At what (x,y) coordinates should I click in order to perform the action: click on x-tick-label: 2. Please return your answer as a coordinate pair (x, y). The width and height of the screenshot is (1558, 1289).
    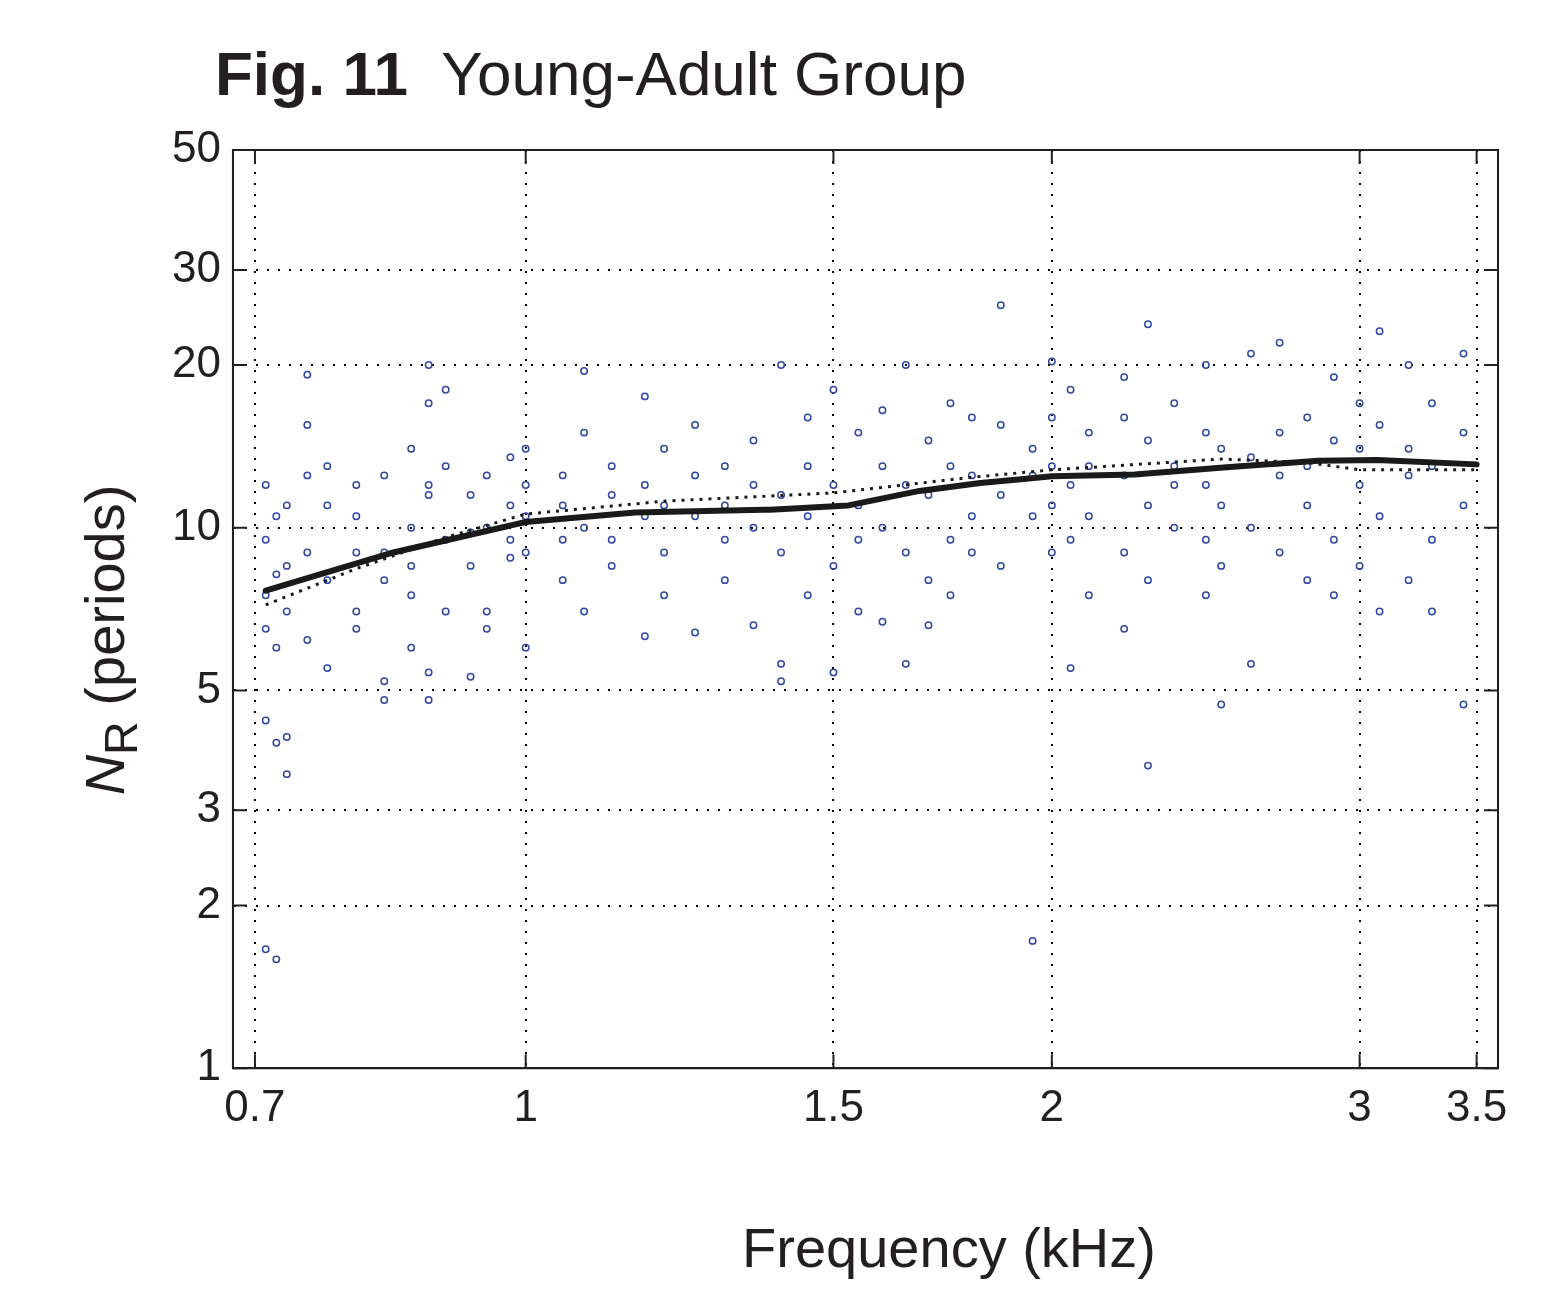
    Looking at the image, I should click on (1052, 1105).